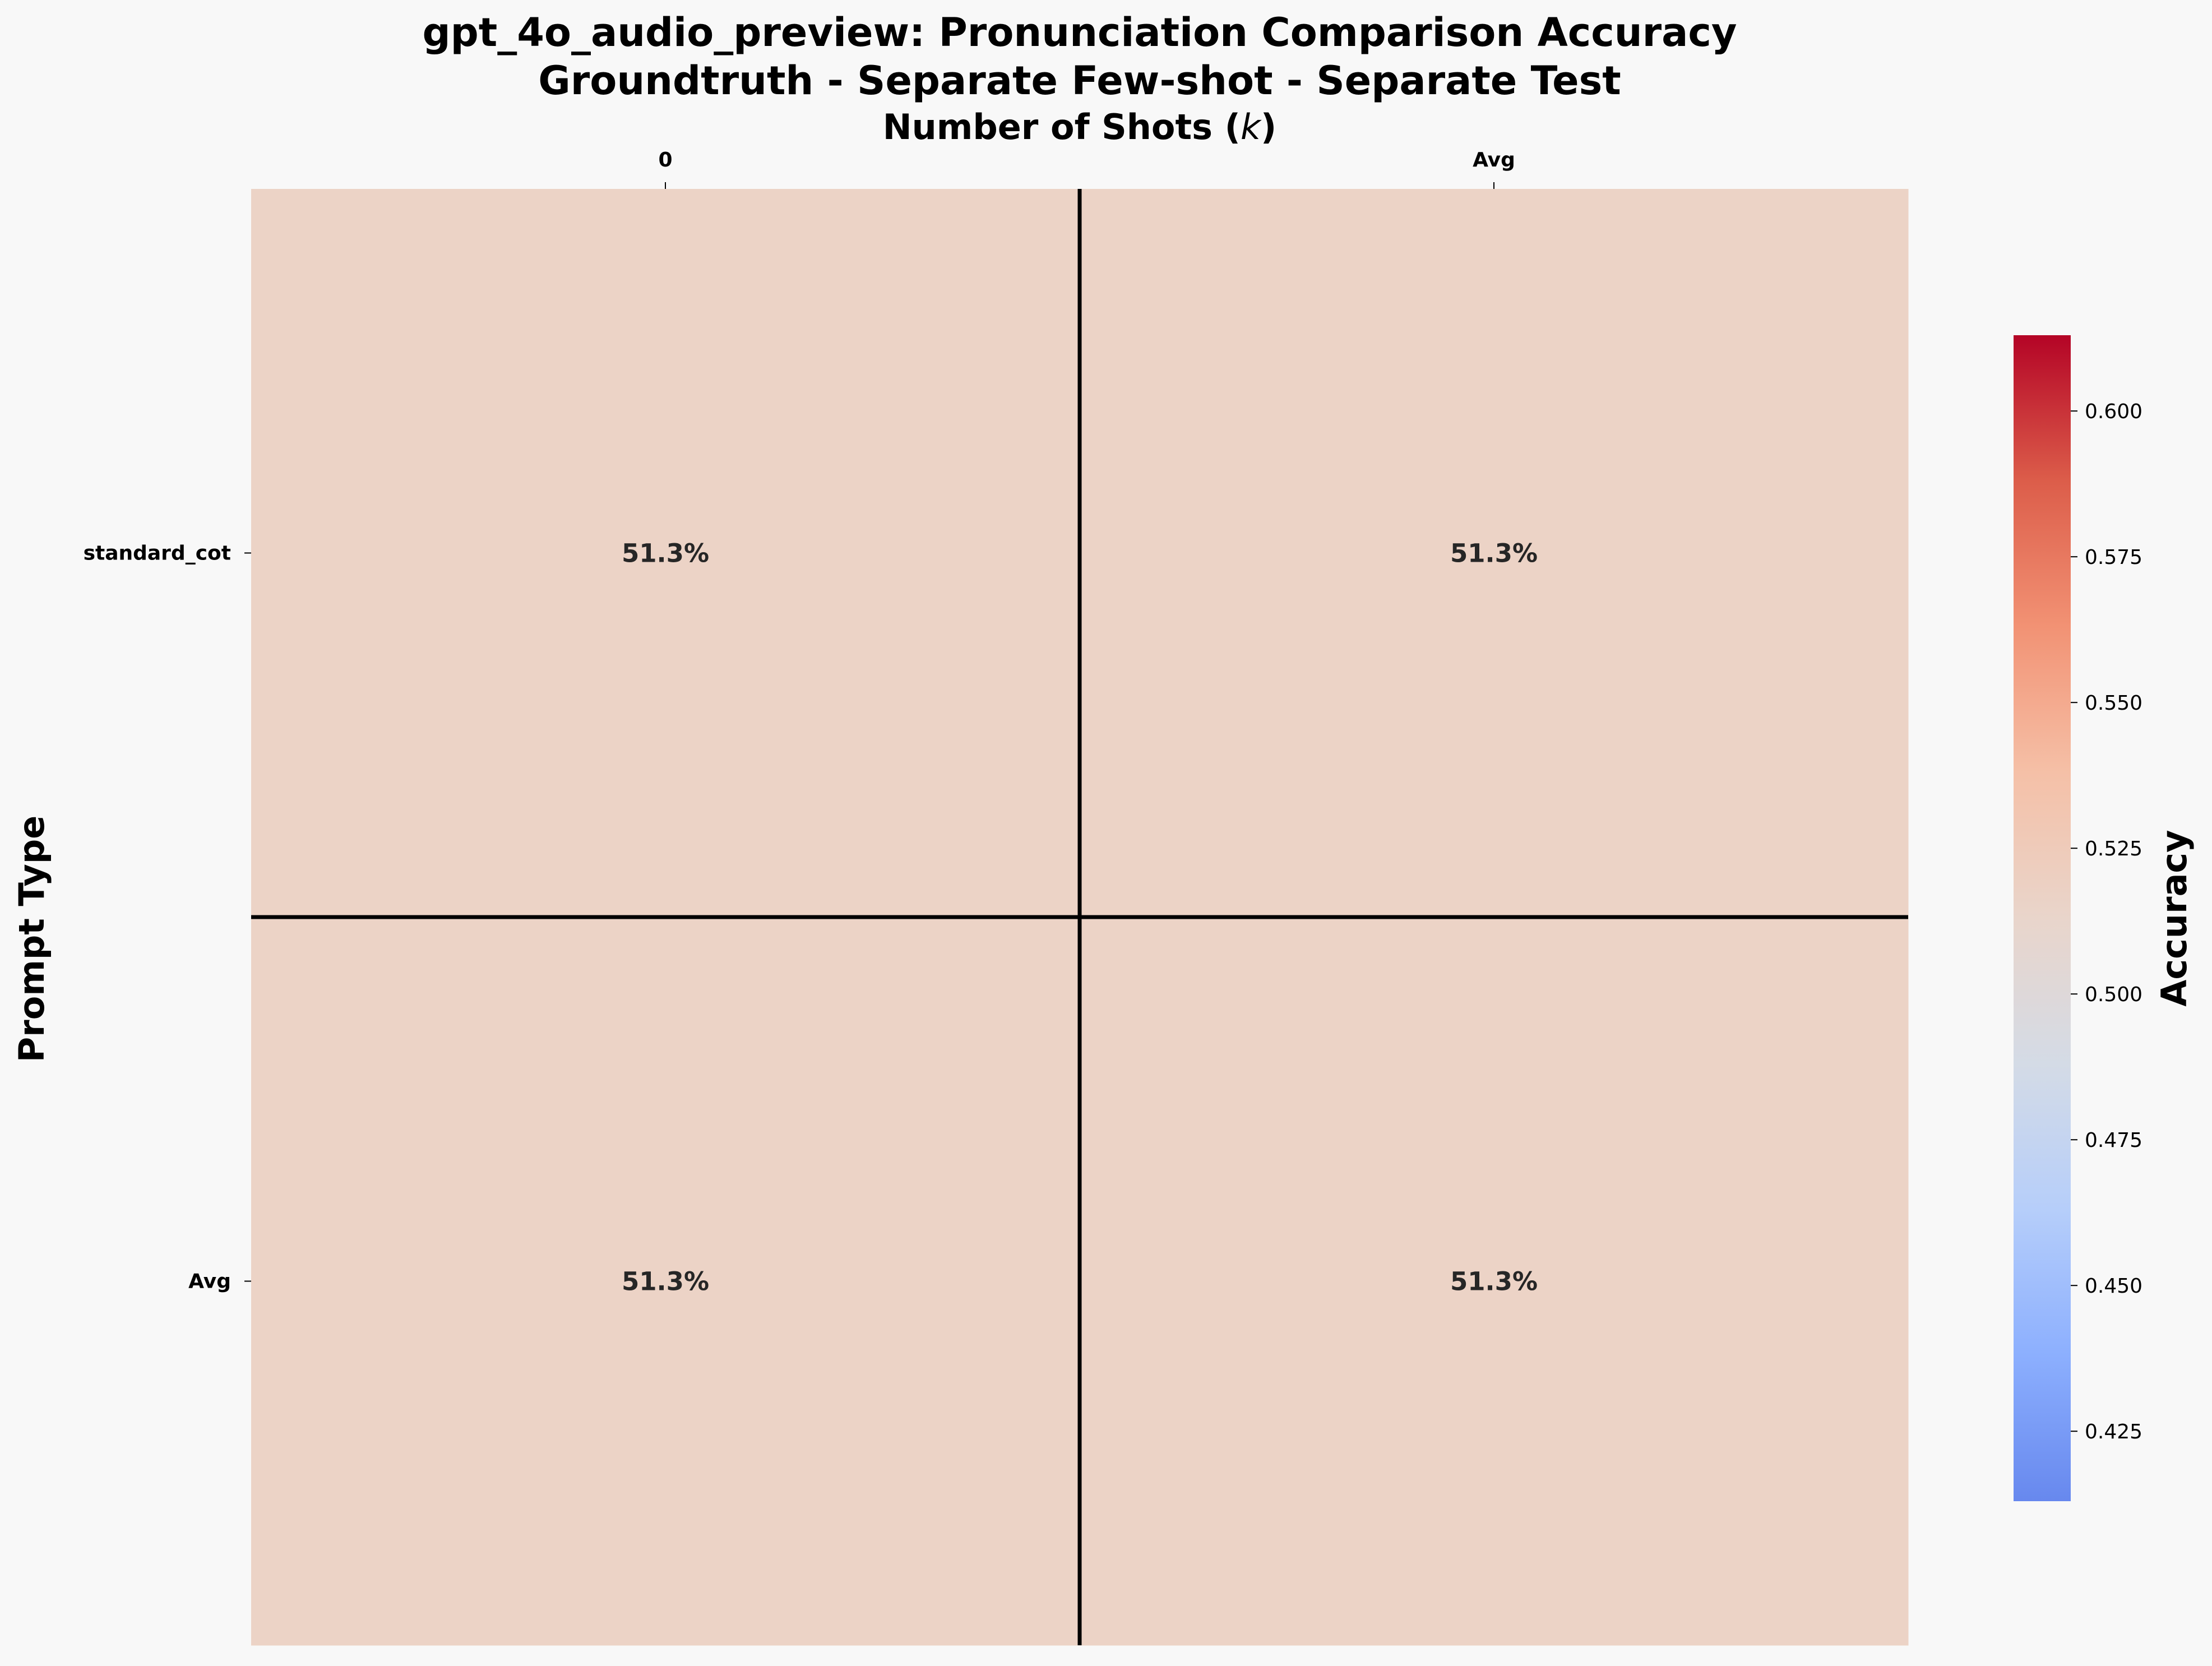 The height and width of the screenshot is (1666, 2212). I want to click on x-tick-label: 0, so click(665, 160).